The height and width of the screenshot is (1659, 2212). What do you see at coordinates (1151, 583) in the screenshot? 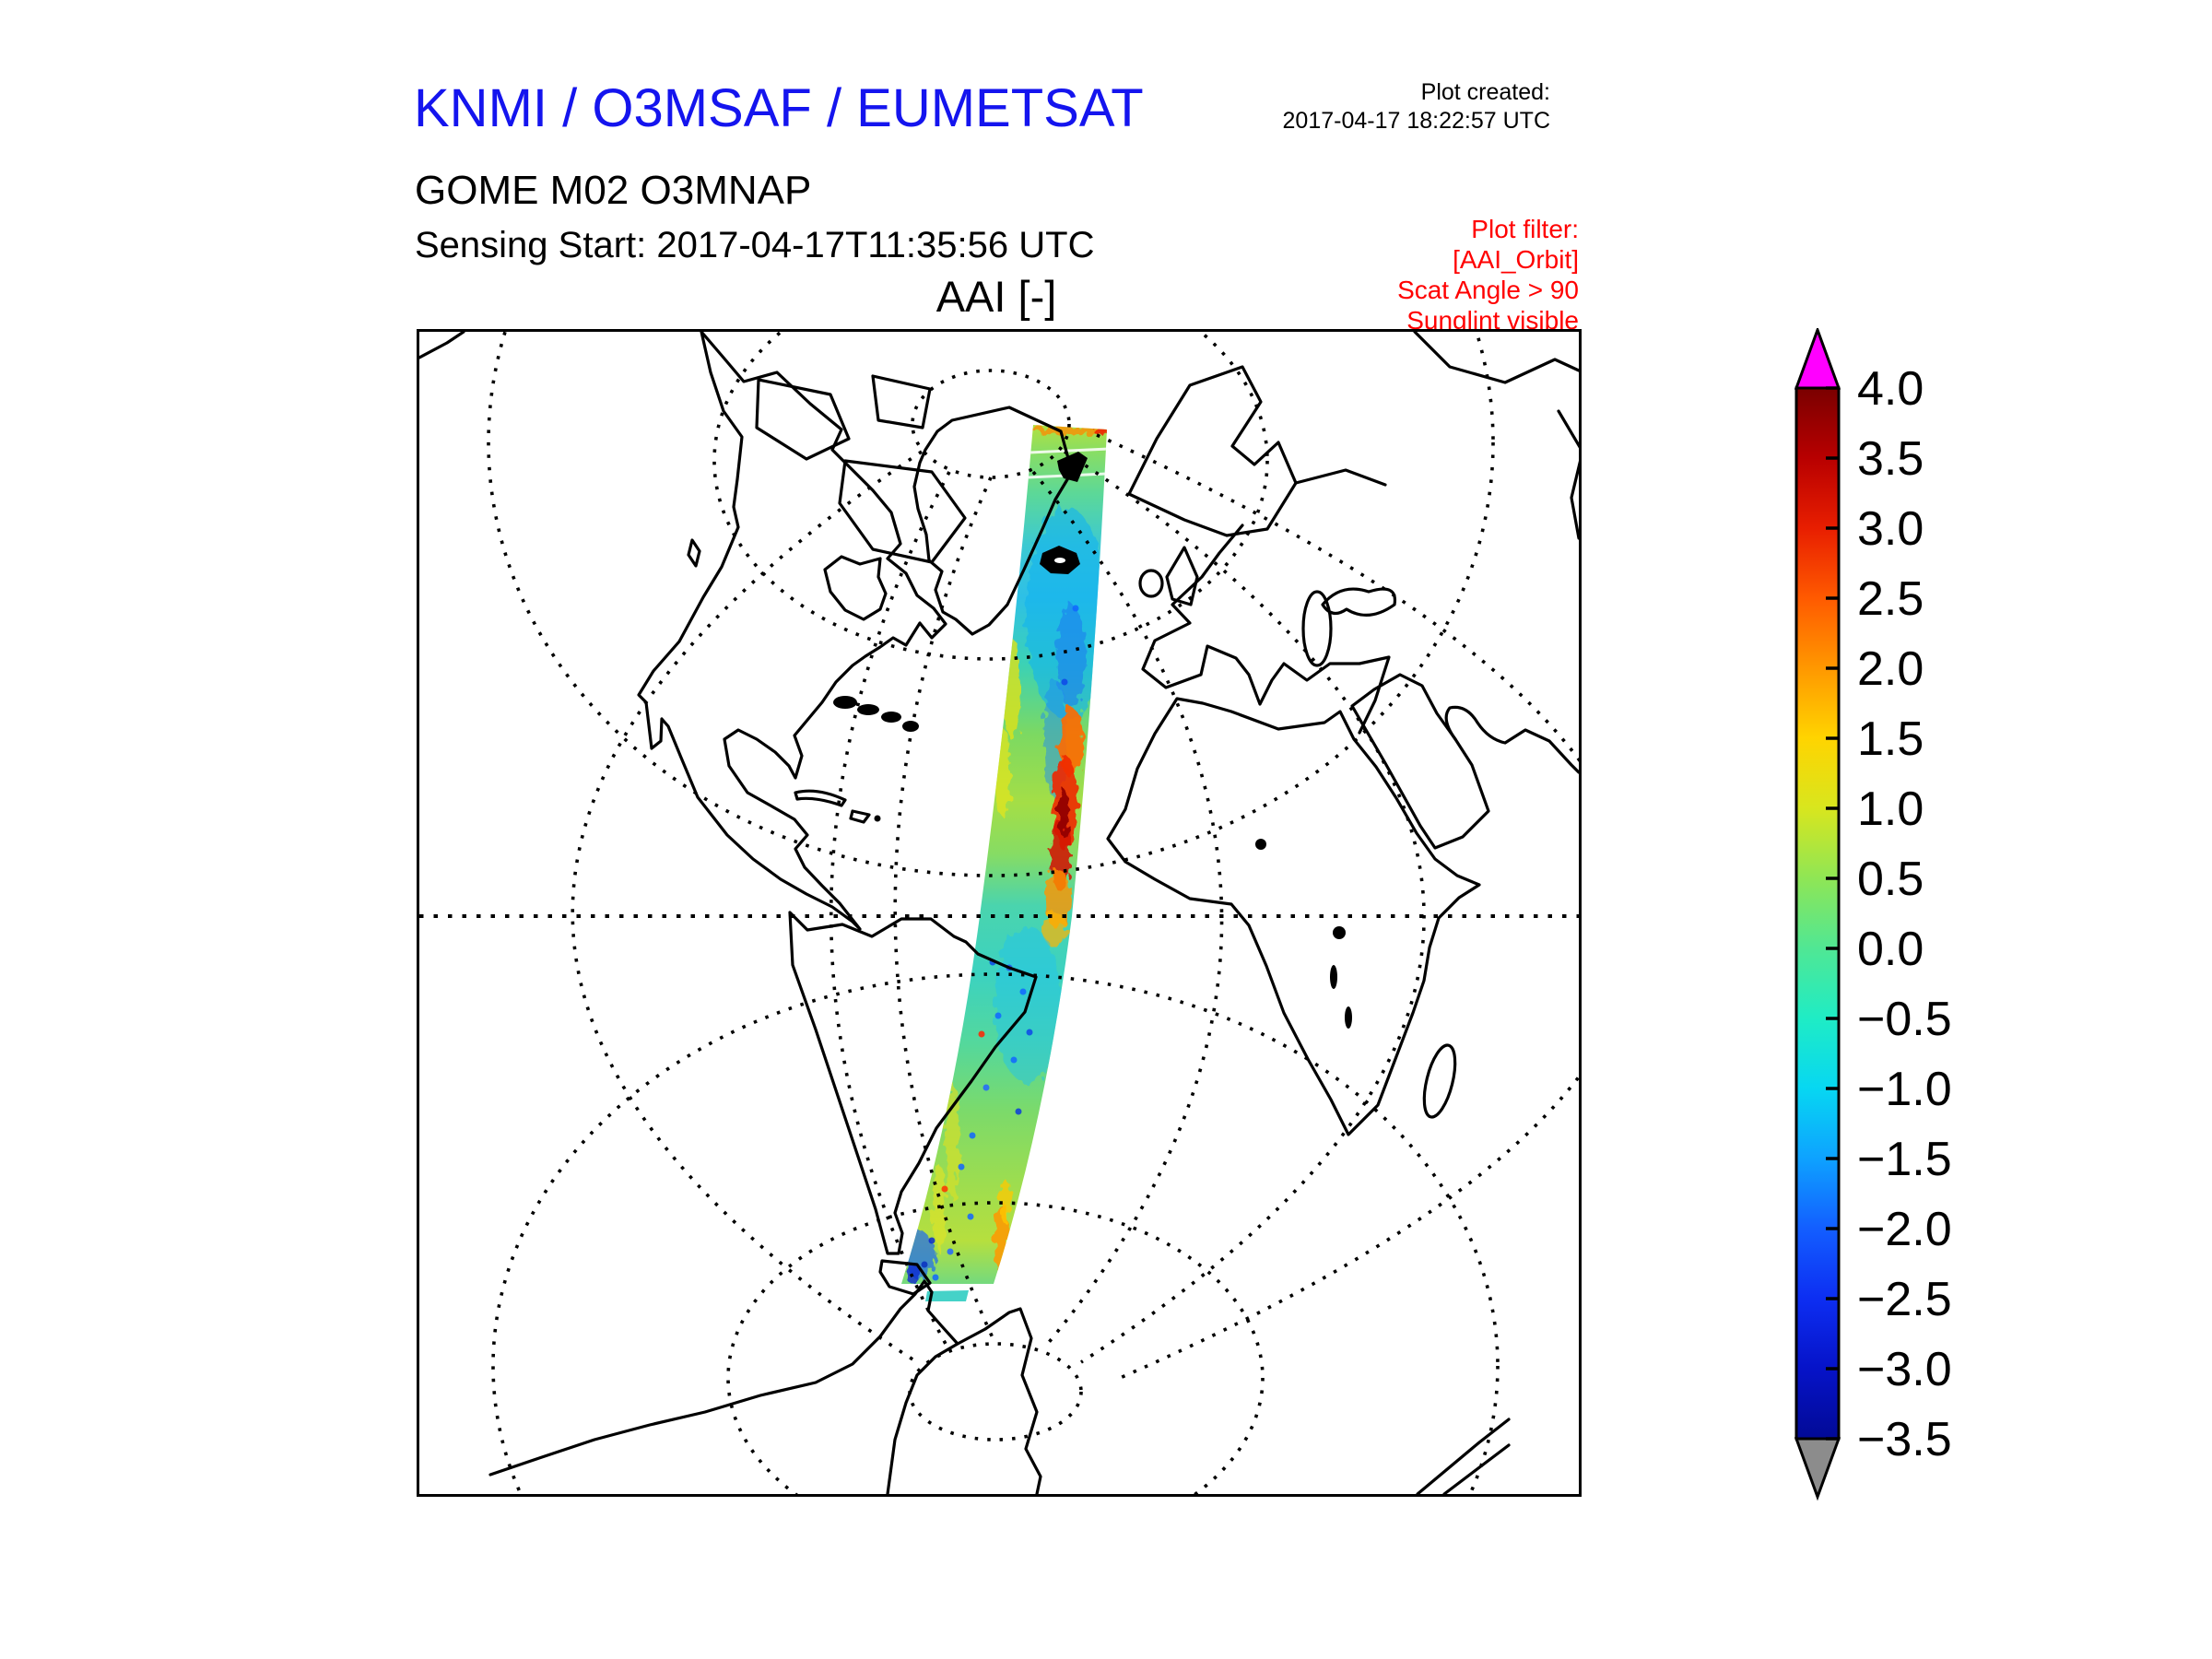
I see `ireland-outline` at bounding box center [1151, 583].